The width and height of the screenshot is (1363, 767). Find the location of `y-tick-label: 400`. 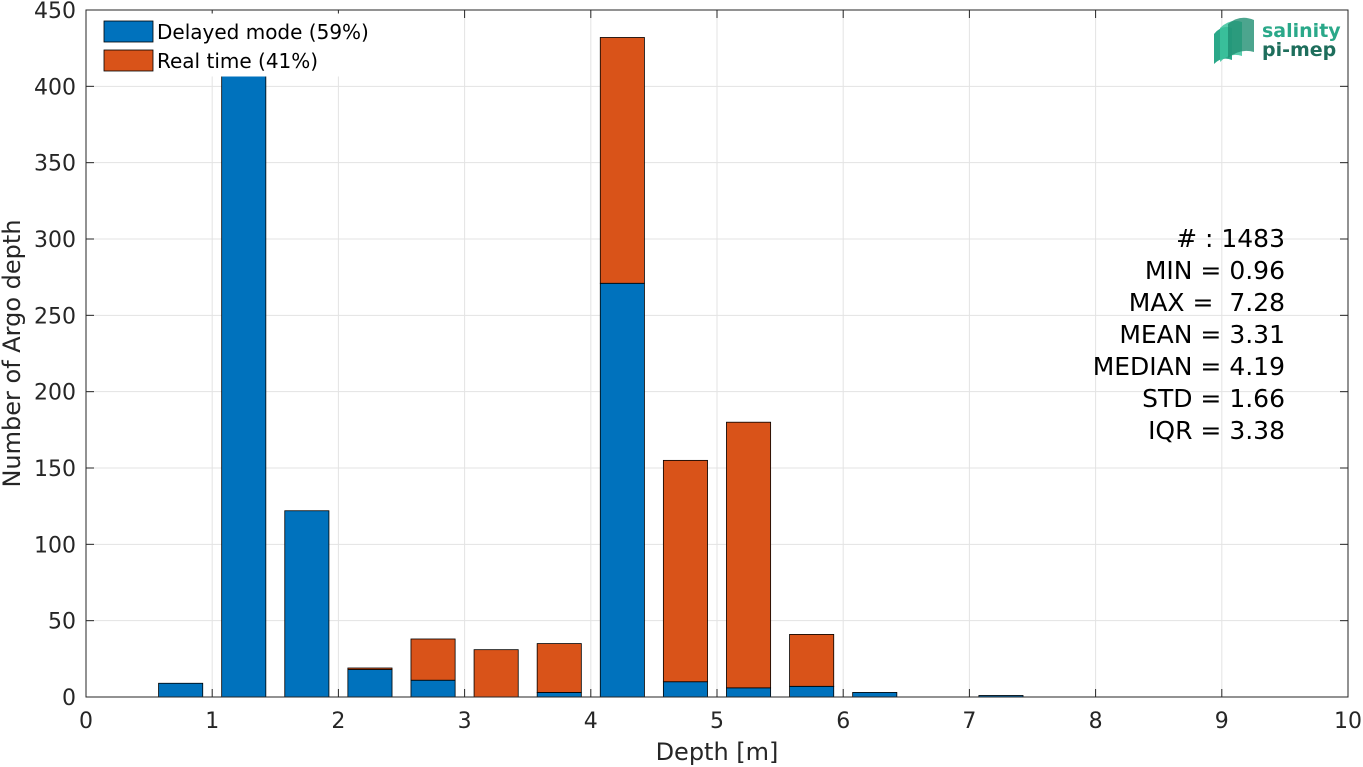

y-tick-label: 400 is located at coordinates (55, 87).